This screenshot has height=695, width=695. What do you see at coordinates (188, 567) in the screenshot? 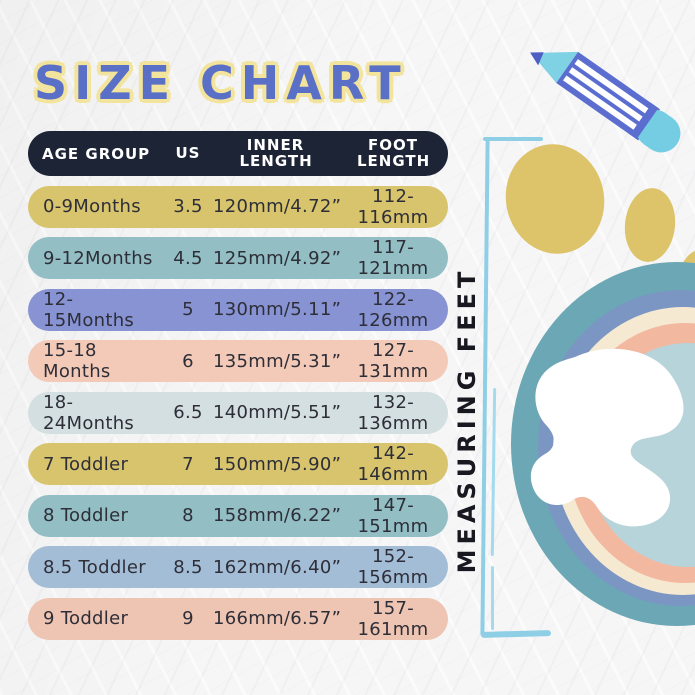
I see `cell-us-size: 8.5` at bounding box center [188, 567].